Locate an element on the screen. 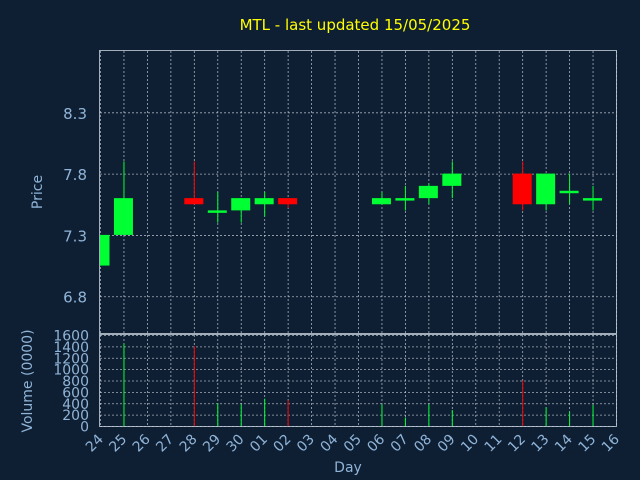 Image resolution: width=640 pixels, height=480 pixels. x-tick-label: 16 is located at coordinates (611, 443).